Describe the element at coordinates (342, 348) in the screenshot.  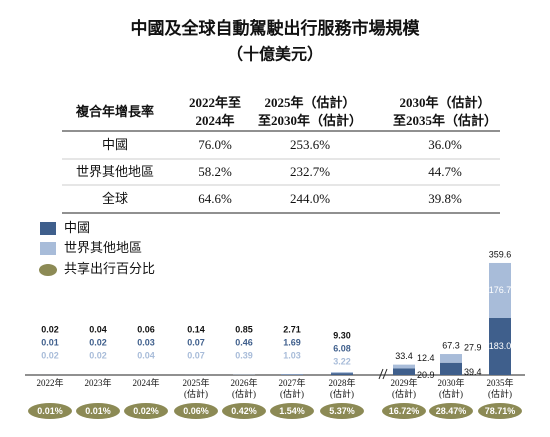
I see `value-label: 6.08` at that location.